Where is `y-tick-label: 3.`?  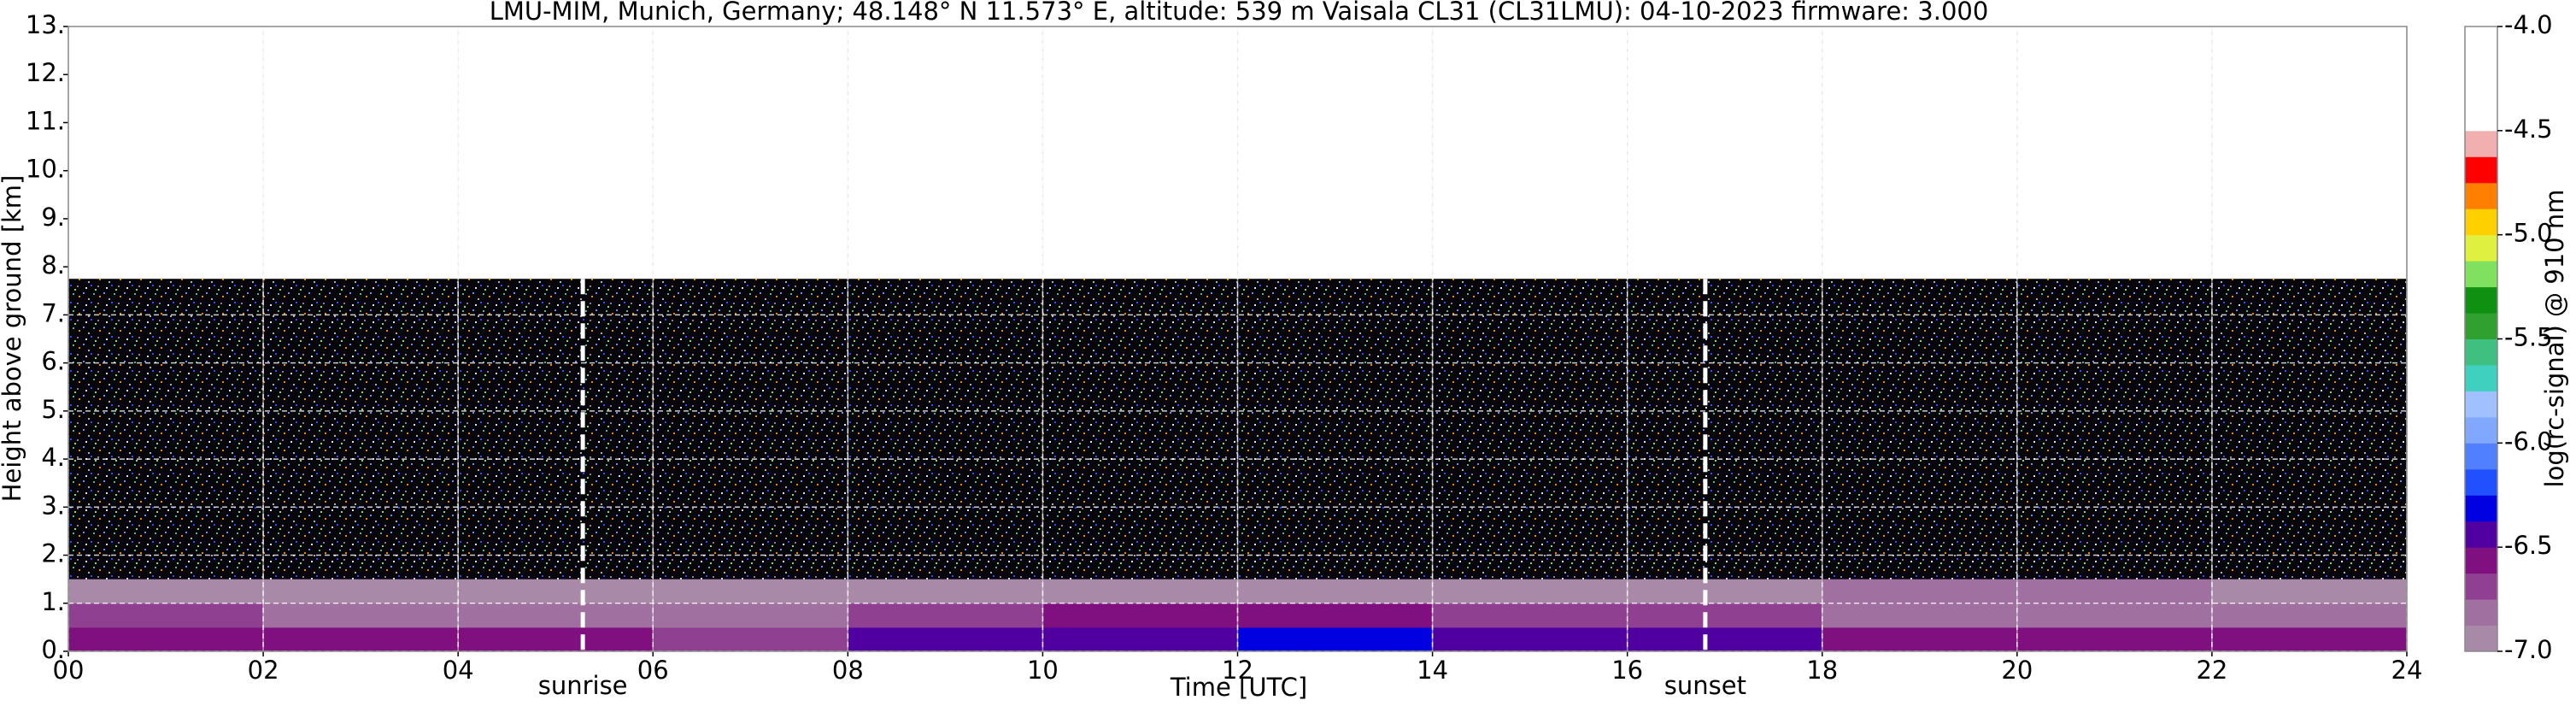 y-tick-label: 3. is located at coordinates (53, 505).